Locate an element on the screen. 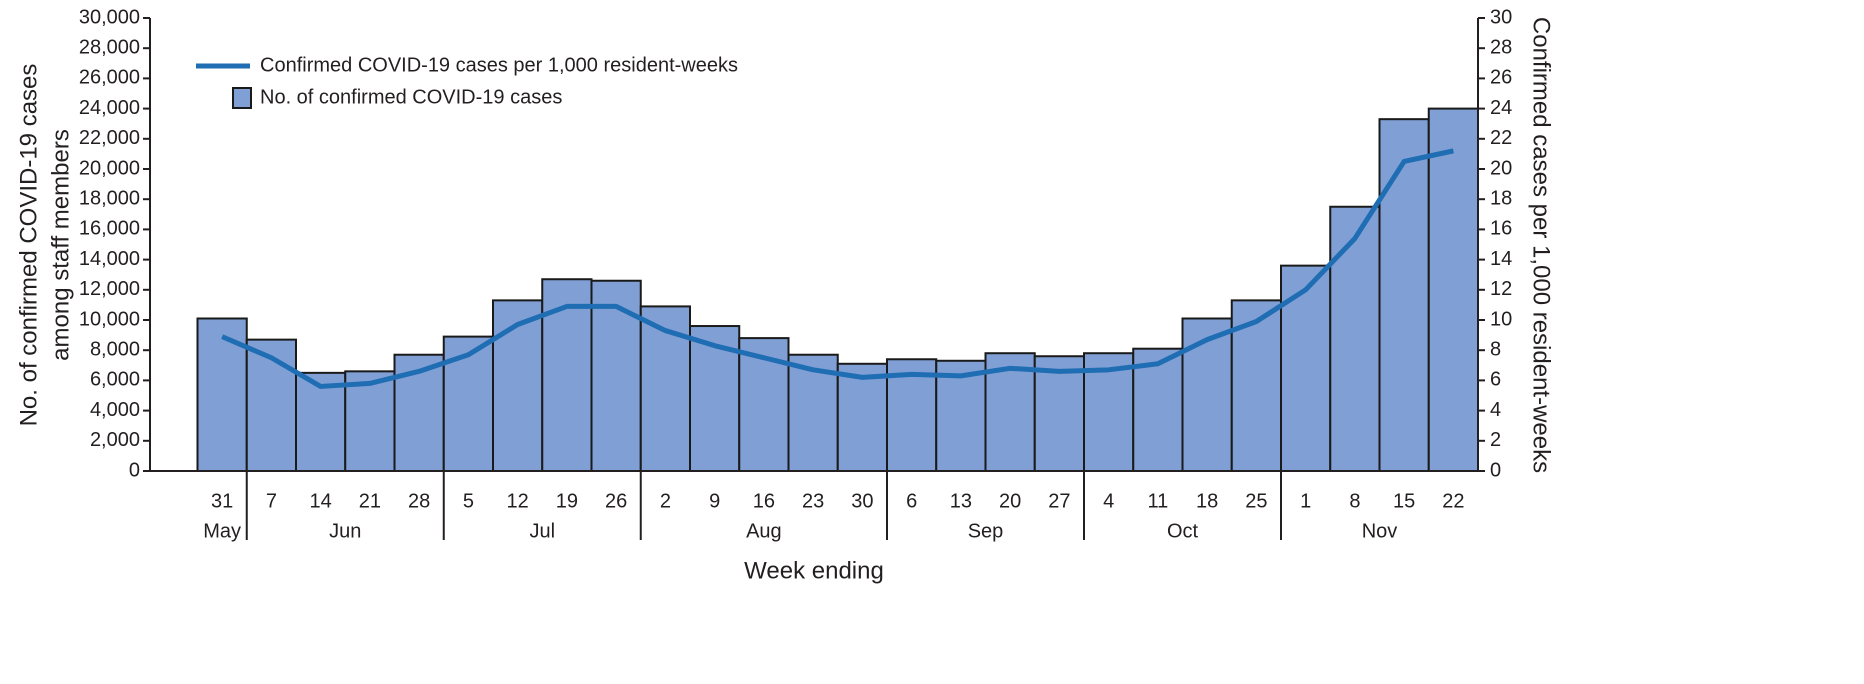  x-tick-label: 22 is located at coordinates (1453, 501).